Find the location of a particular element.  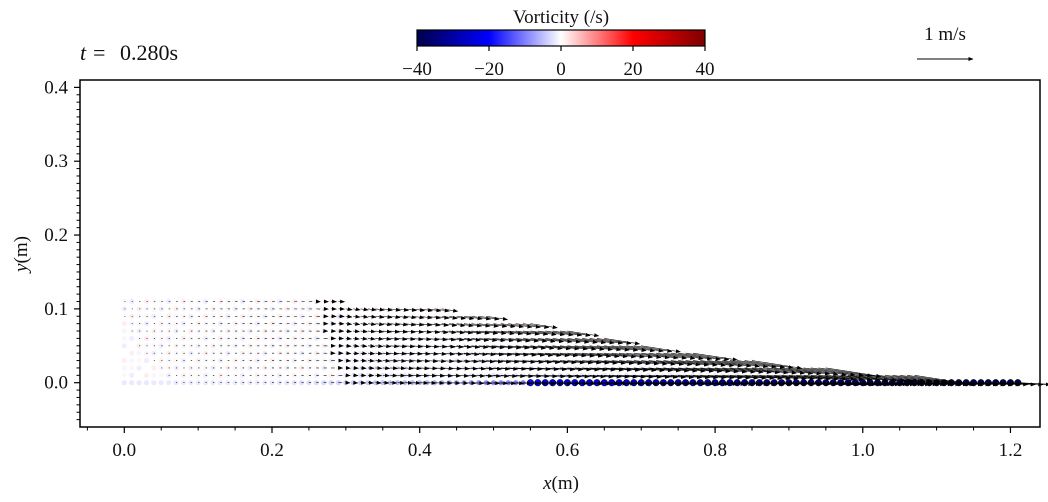

time-value: 0.280s is located at coordinates (149, 52).